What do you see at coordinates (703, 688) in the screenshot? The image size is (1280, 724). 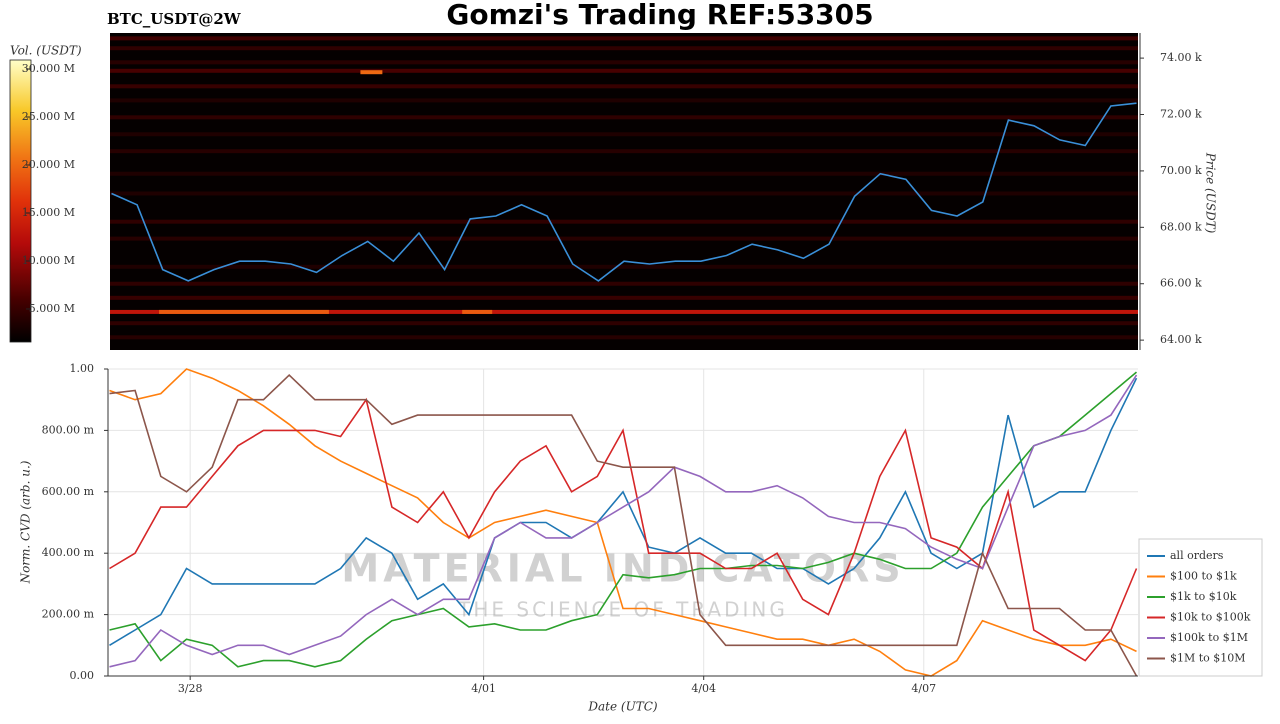 I see `x-tick-label: 4/04` at bounding box center [703, 688].